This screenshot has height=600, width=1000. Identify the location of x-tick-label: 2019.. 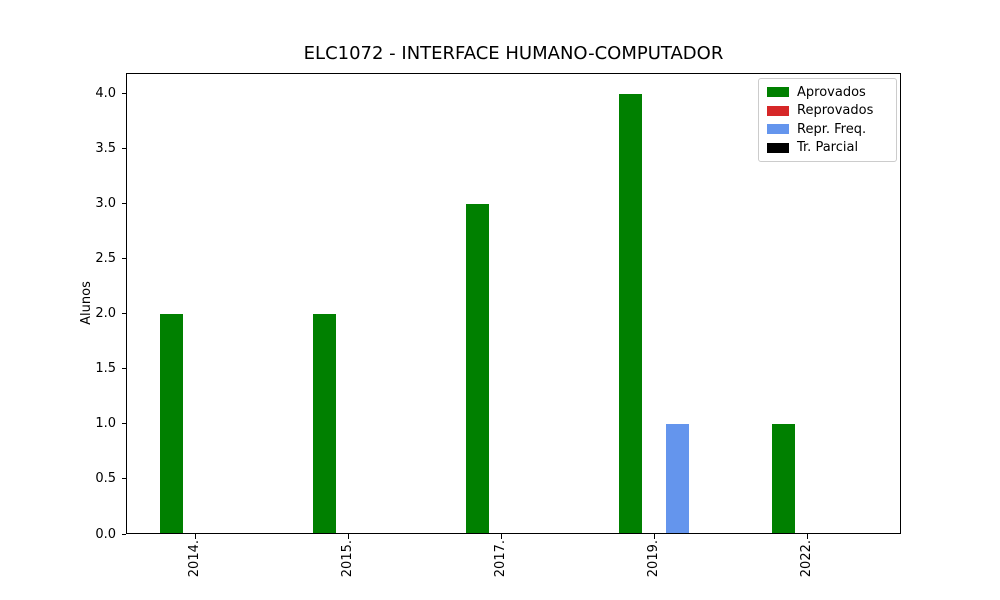
(653, 559).